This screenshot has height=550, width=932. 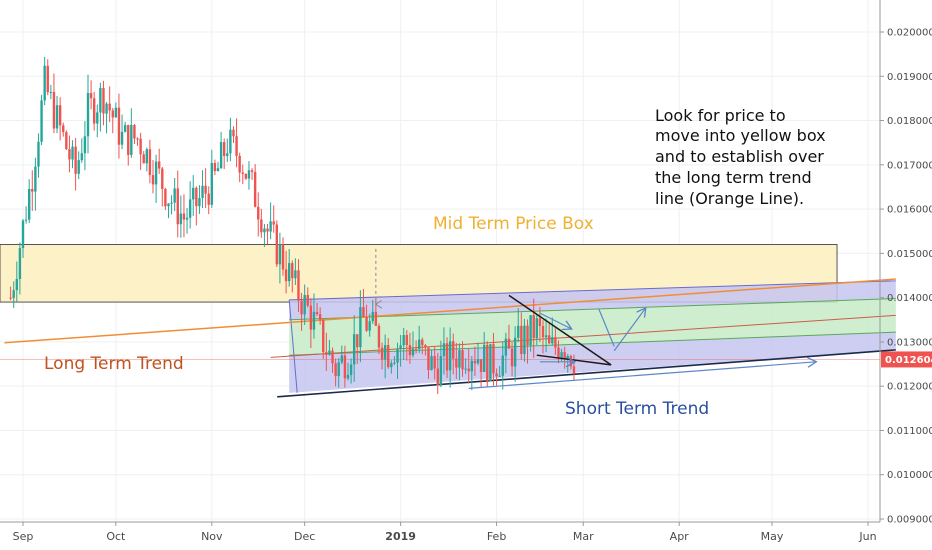 What do you see at coordinates (23, 536) in the screenshot?
I see `x-tick-label-0: Sep` at bounding box center [23, 536].